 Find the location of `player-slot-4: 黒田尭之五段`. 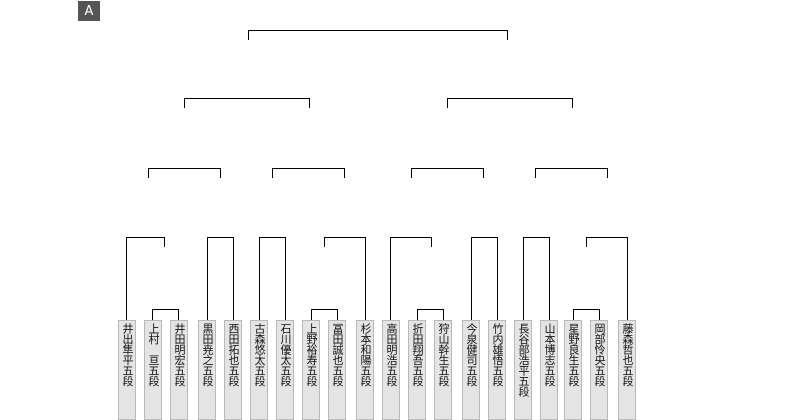

player-slot-4: 黒田尭之五段 is located at coordinates (207, 370).